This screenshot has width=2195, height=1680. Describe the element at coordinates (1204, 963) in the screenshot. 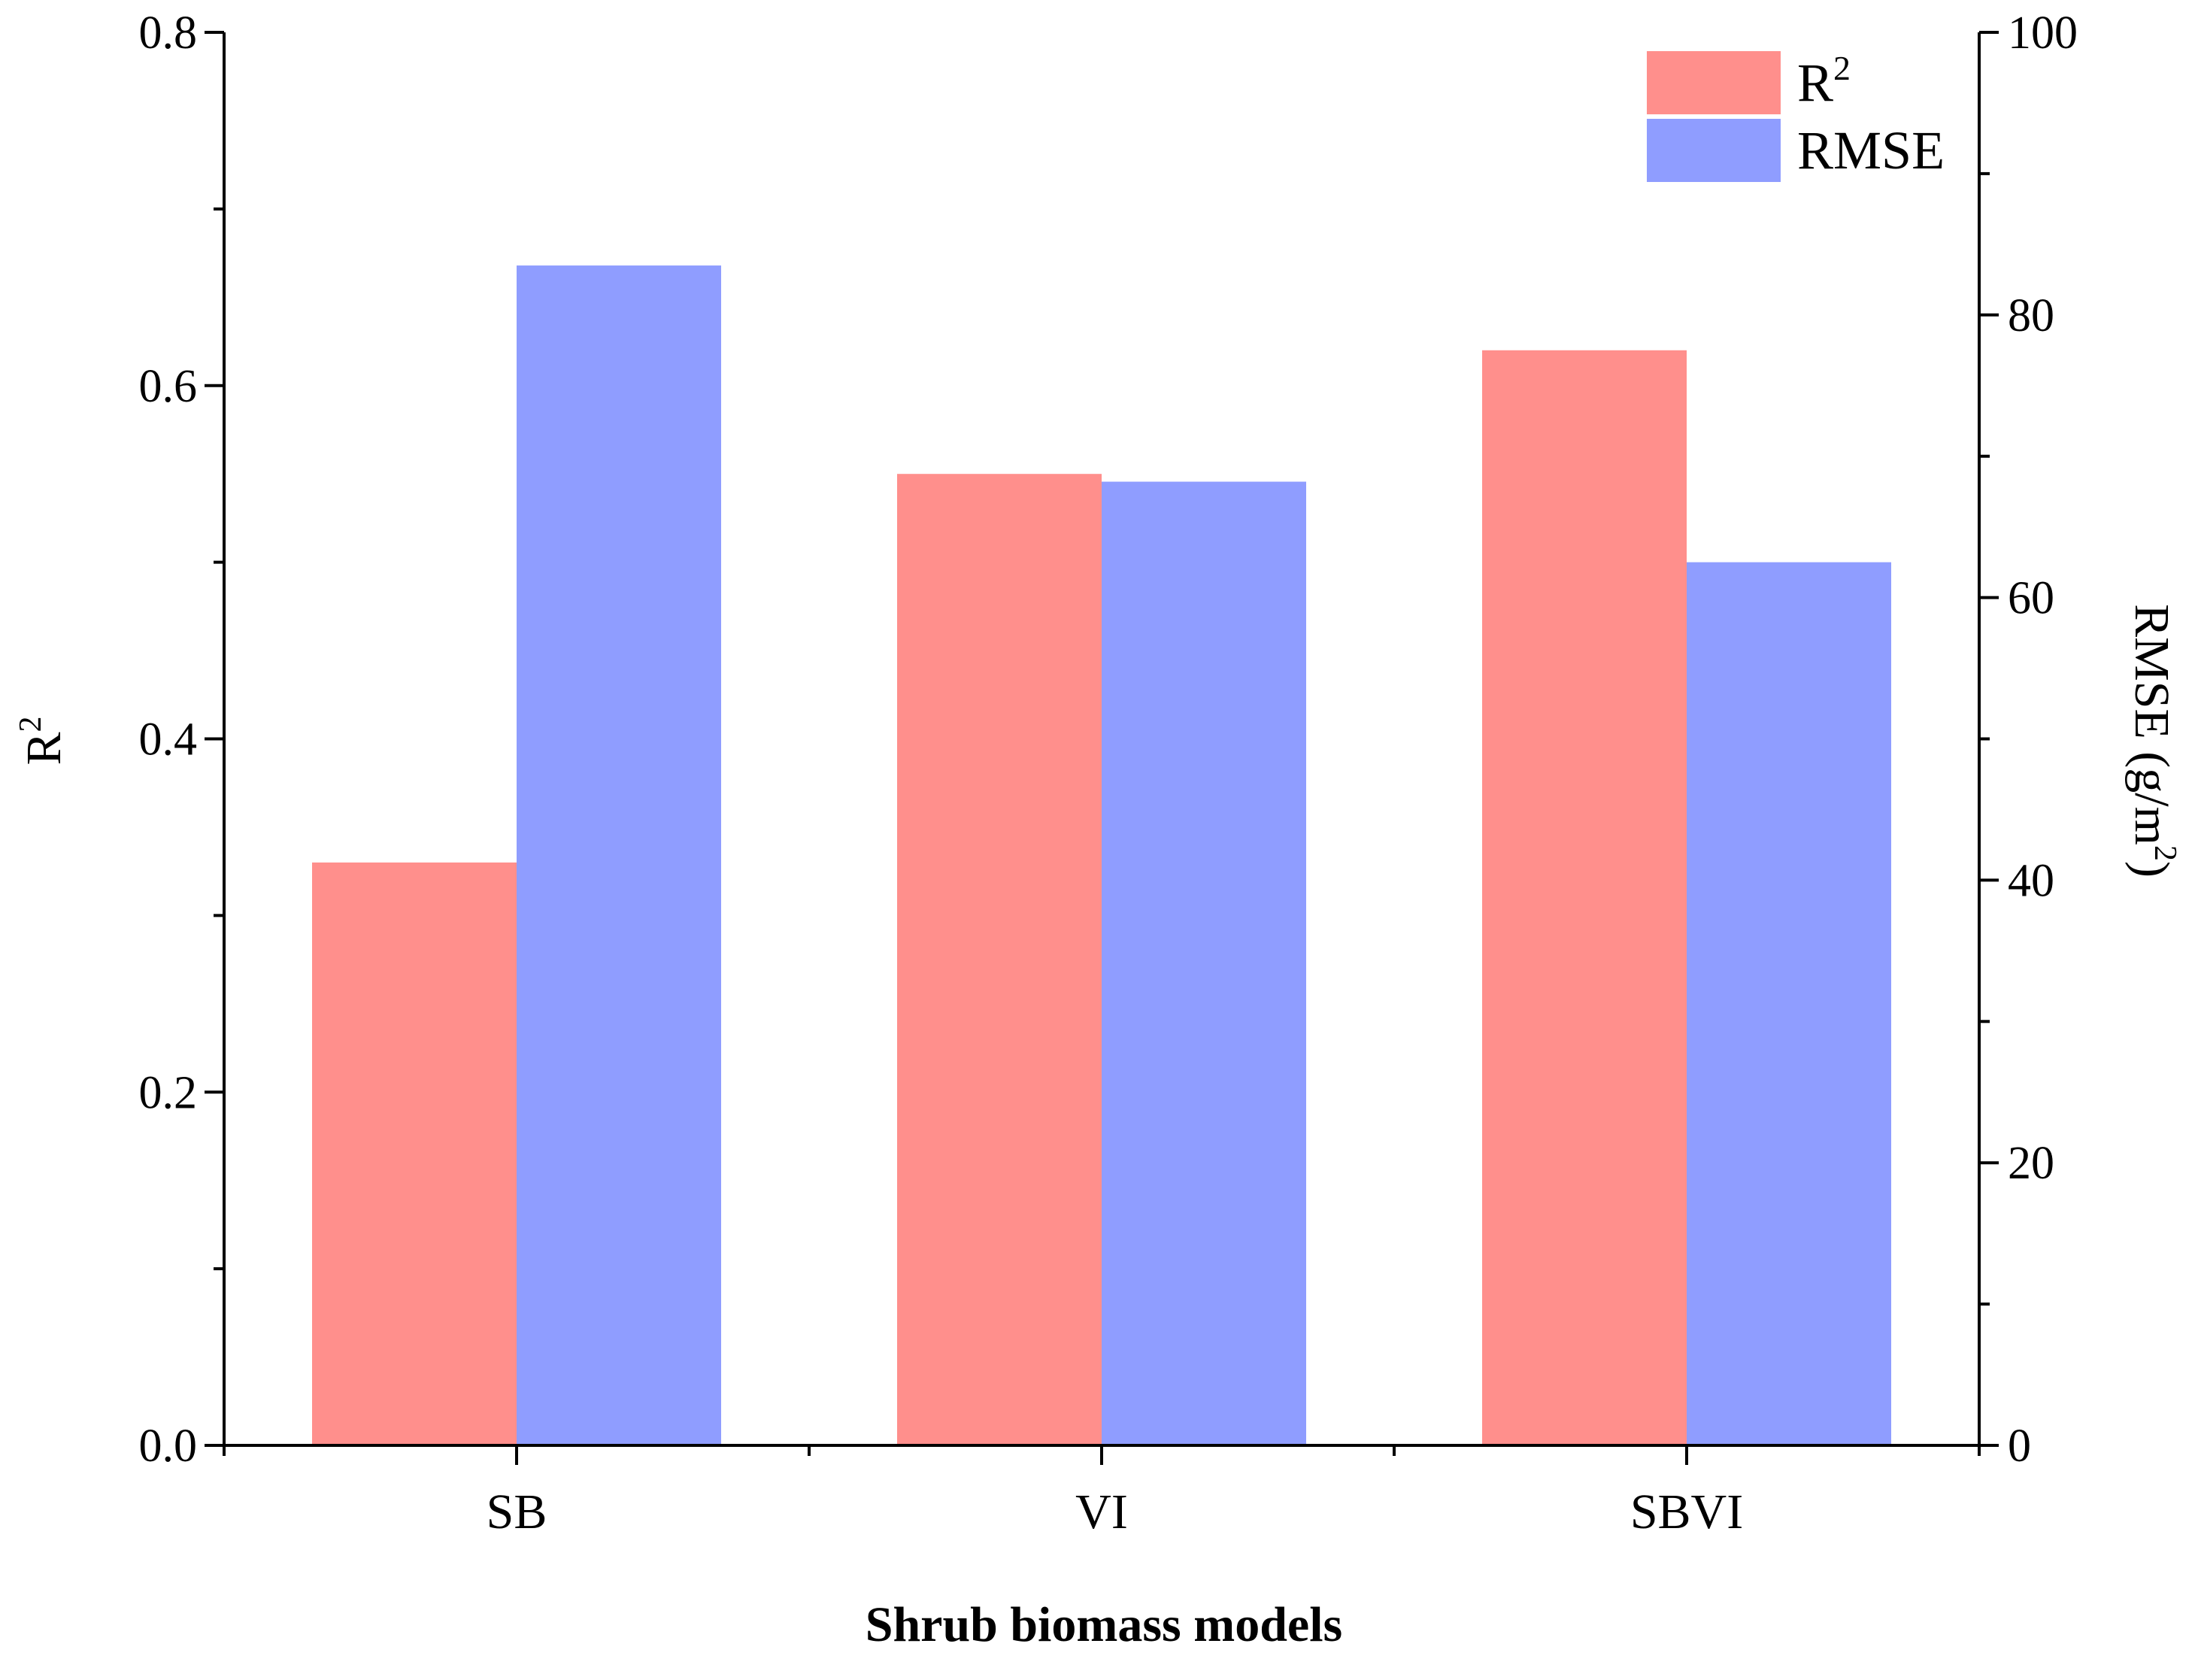

I see `bar-rmse-vi` at that location.